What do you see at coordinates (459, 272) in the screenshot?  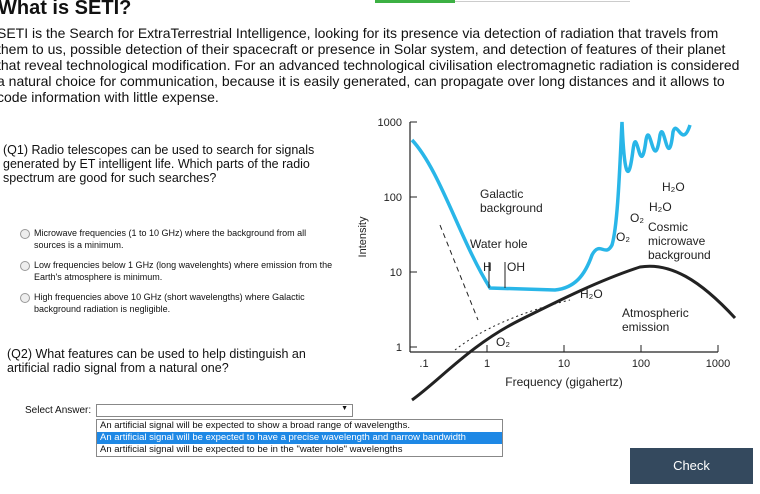 I see `dashed-line` at bounding box center [459, 272].